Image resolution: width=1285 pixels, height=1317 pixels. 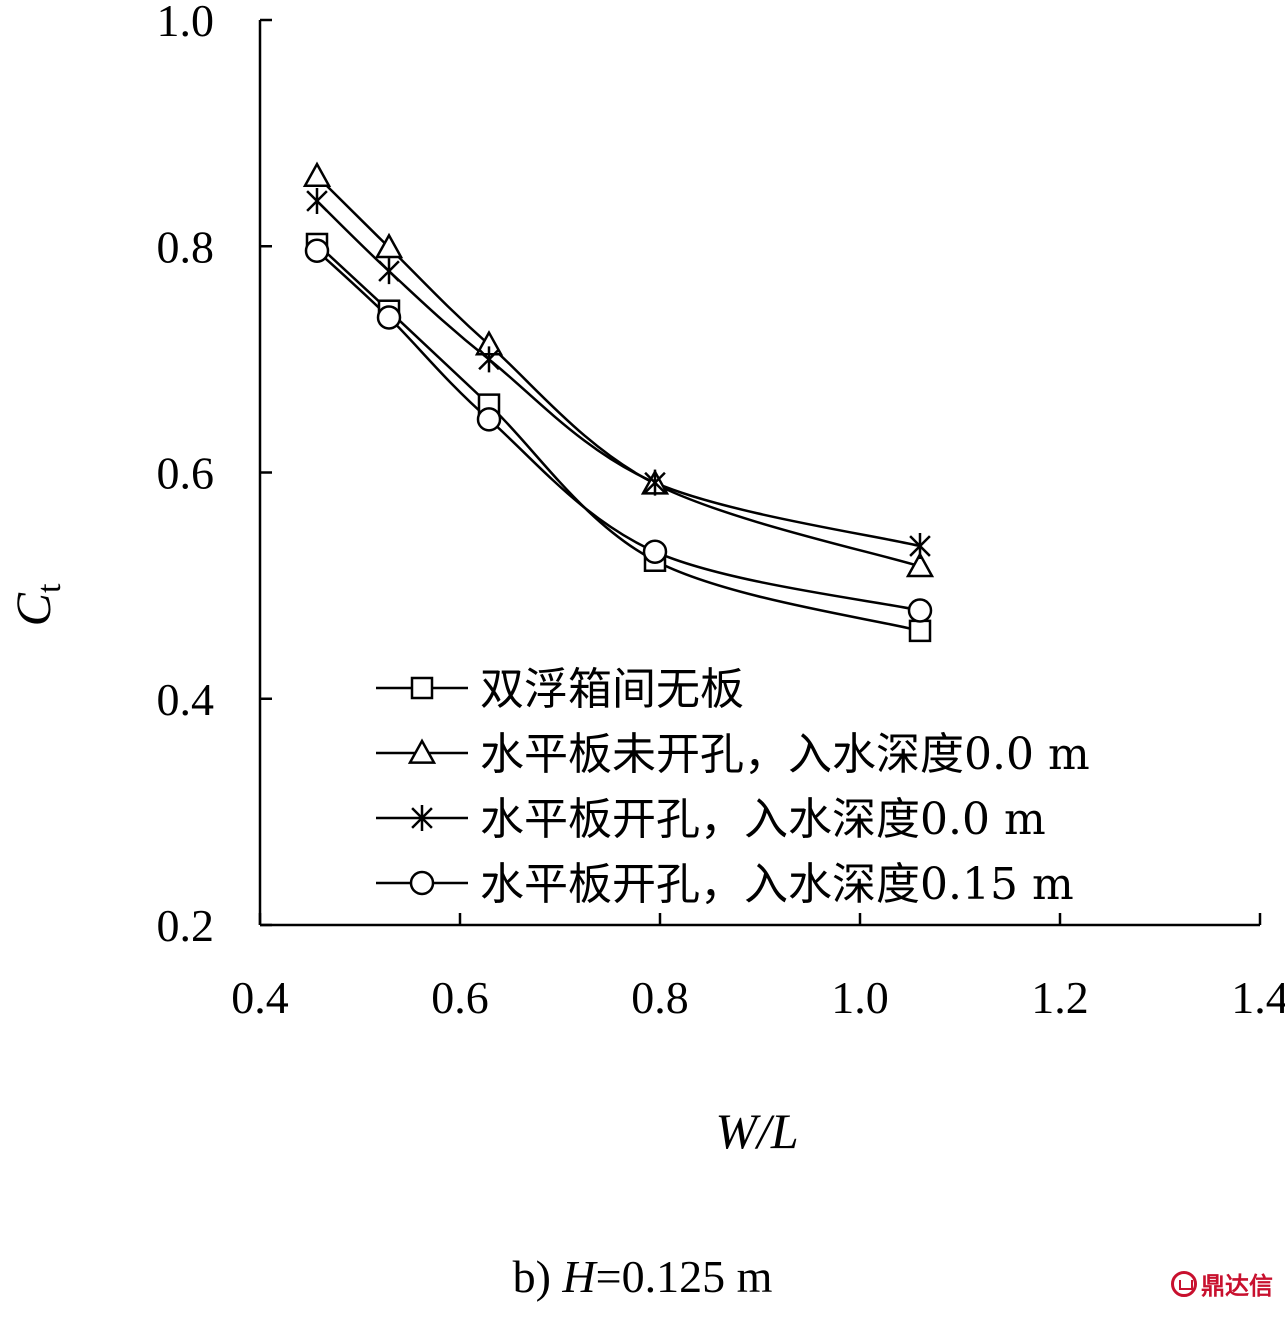 I want to click on figure-caption: b) H=0.125 m, so click(x=642, y=1276).